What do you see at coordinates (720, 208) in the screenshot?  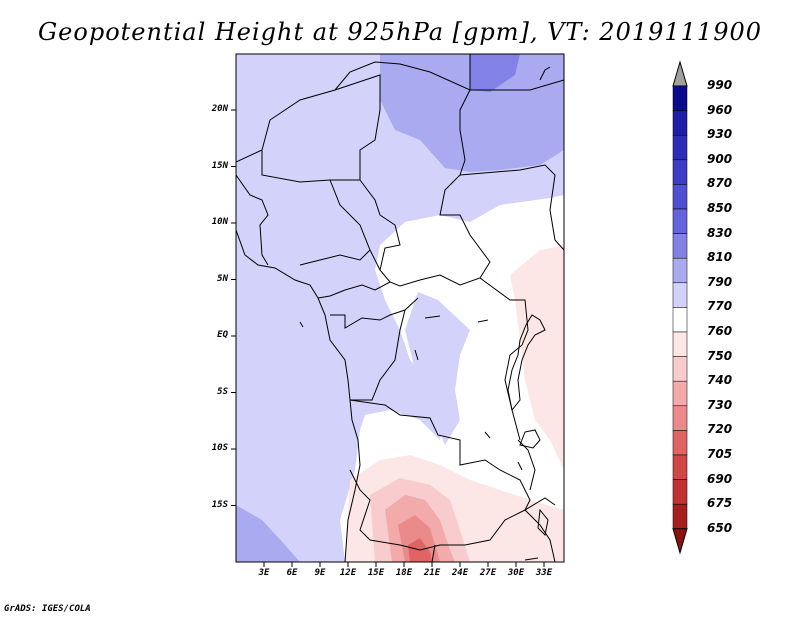 I see `colorbar-level-label: 850` at bounding box center [720, 208].